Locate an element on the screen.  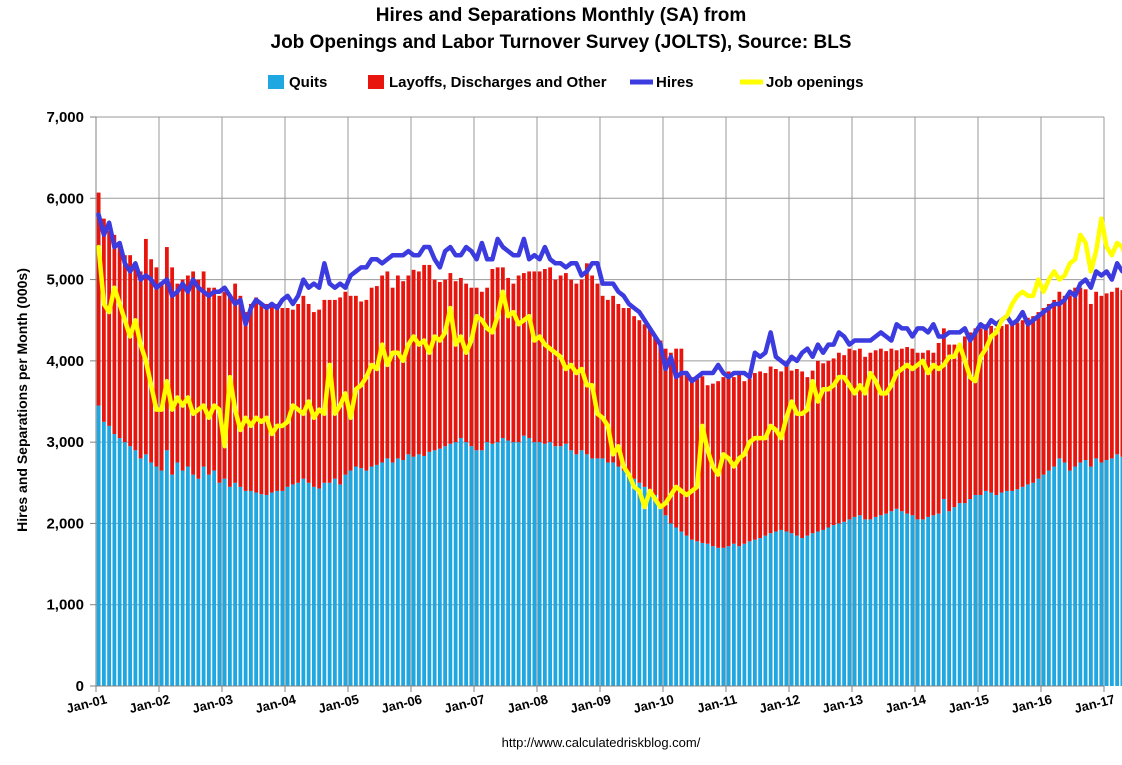
x-tick-label-14: Jan-15 is located at coordinates (969, 703).